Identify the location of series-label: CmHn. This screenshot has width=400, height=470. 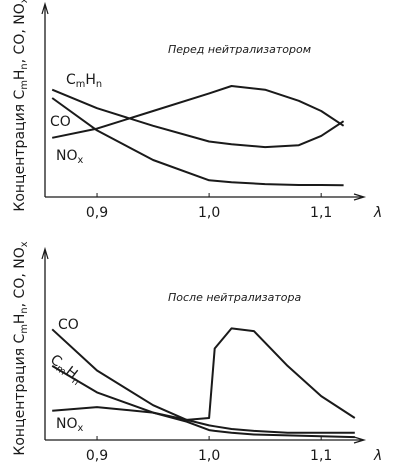
(84, 81).